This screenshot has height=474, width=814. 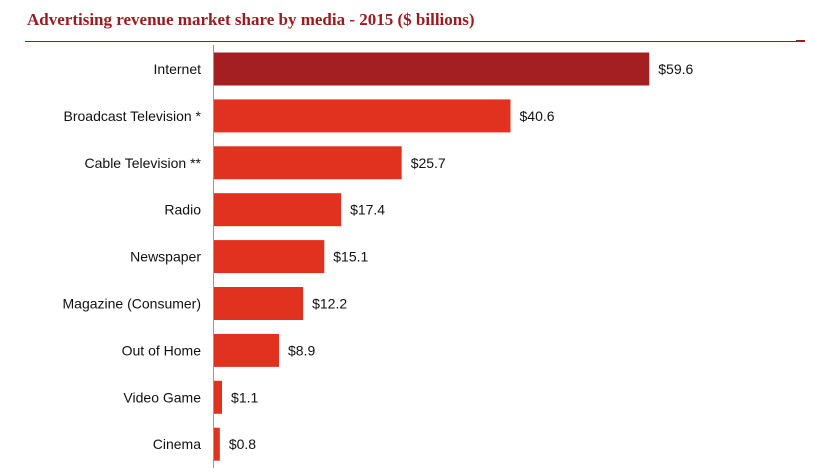 What do you see at coordinates (244, 397) in the screenshot?
I see `value-label: $1.1` at bounding box center [244, 397].